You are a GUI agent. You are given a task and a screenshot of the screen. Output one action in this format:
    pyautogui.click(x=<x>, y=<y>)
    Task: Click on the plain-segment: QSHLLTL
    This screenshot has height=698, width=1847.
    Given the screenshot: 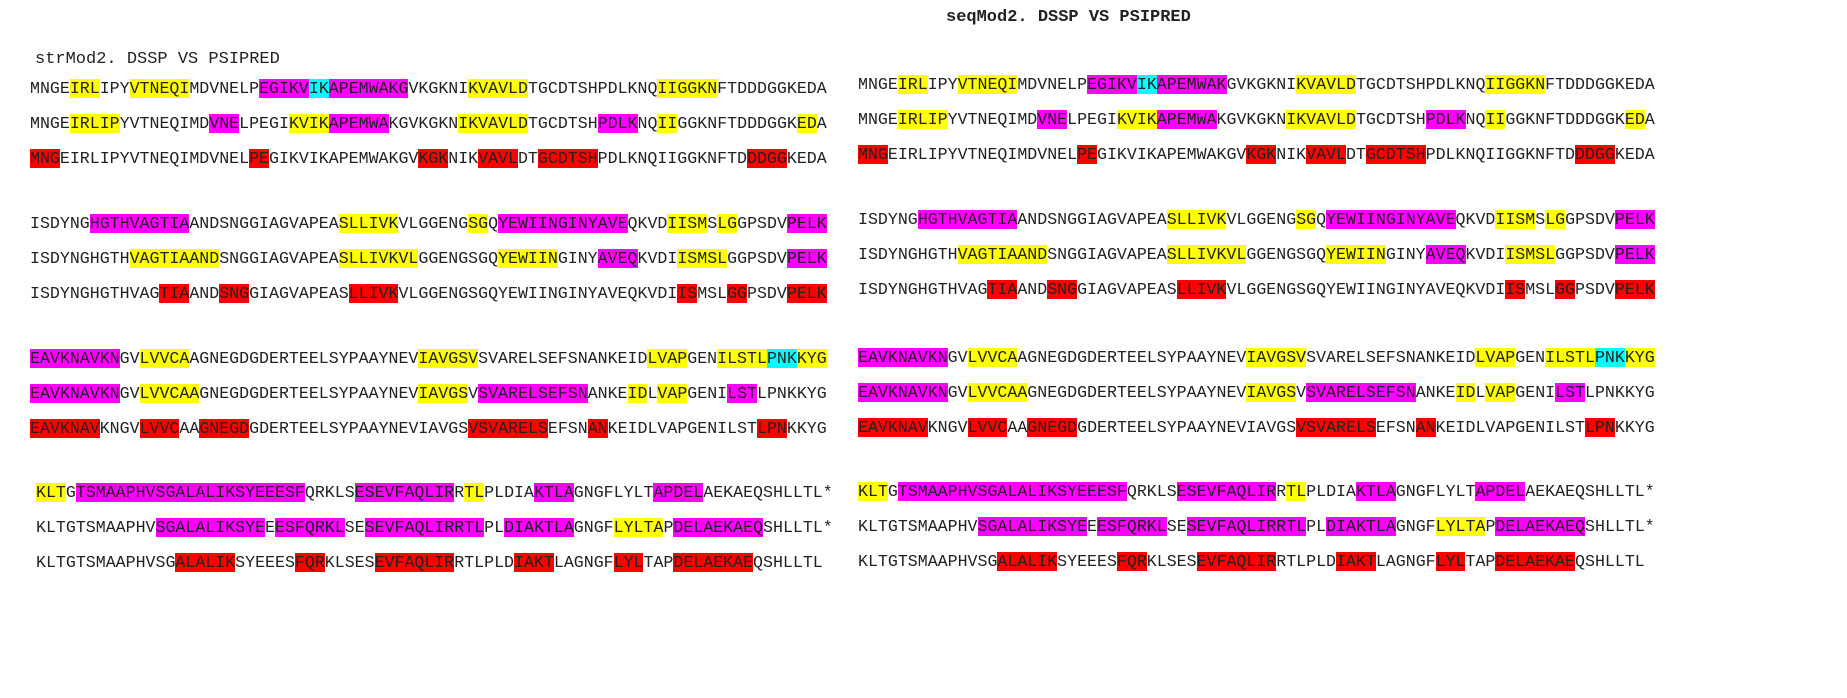 What is the action you would take?
    pyautogui.click(x=788, y=562)
    